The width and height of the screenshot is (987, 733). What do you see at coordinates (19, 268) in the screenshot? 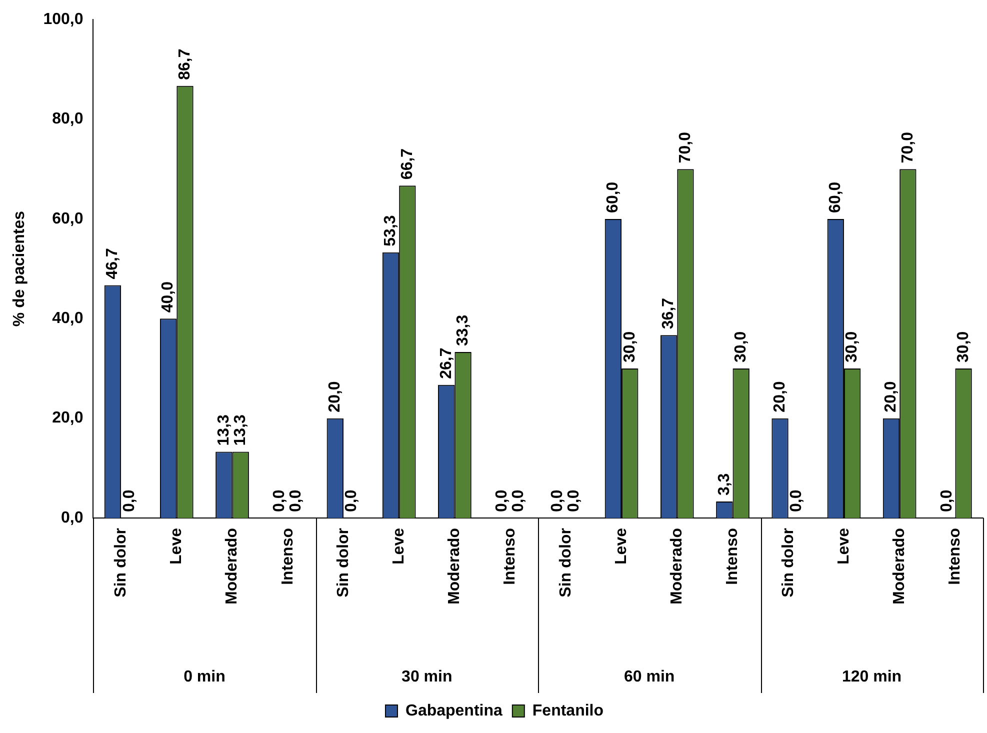
I see `y-axis-title: % de pacientes` at bounding box center [19, 268].